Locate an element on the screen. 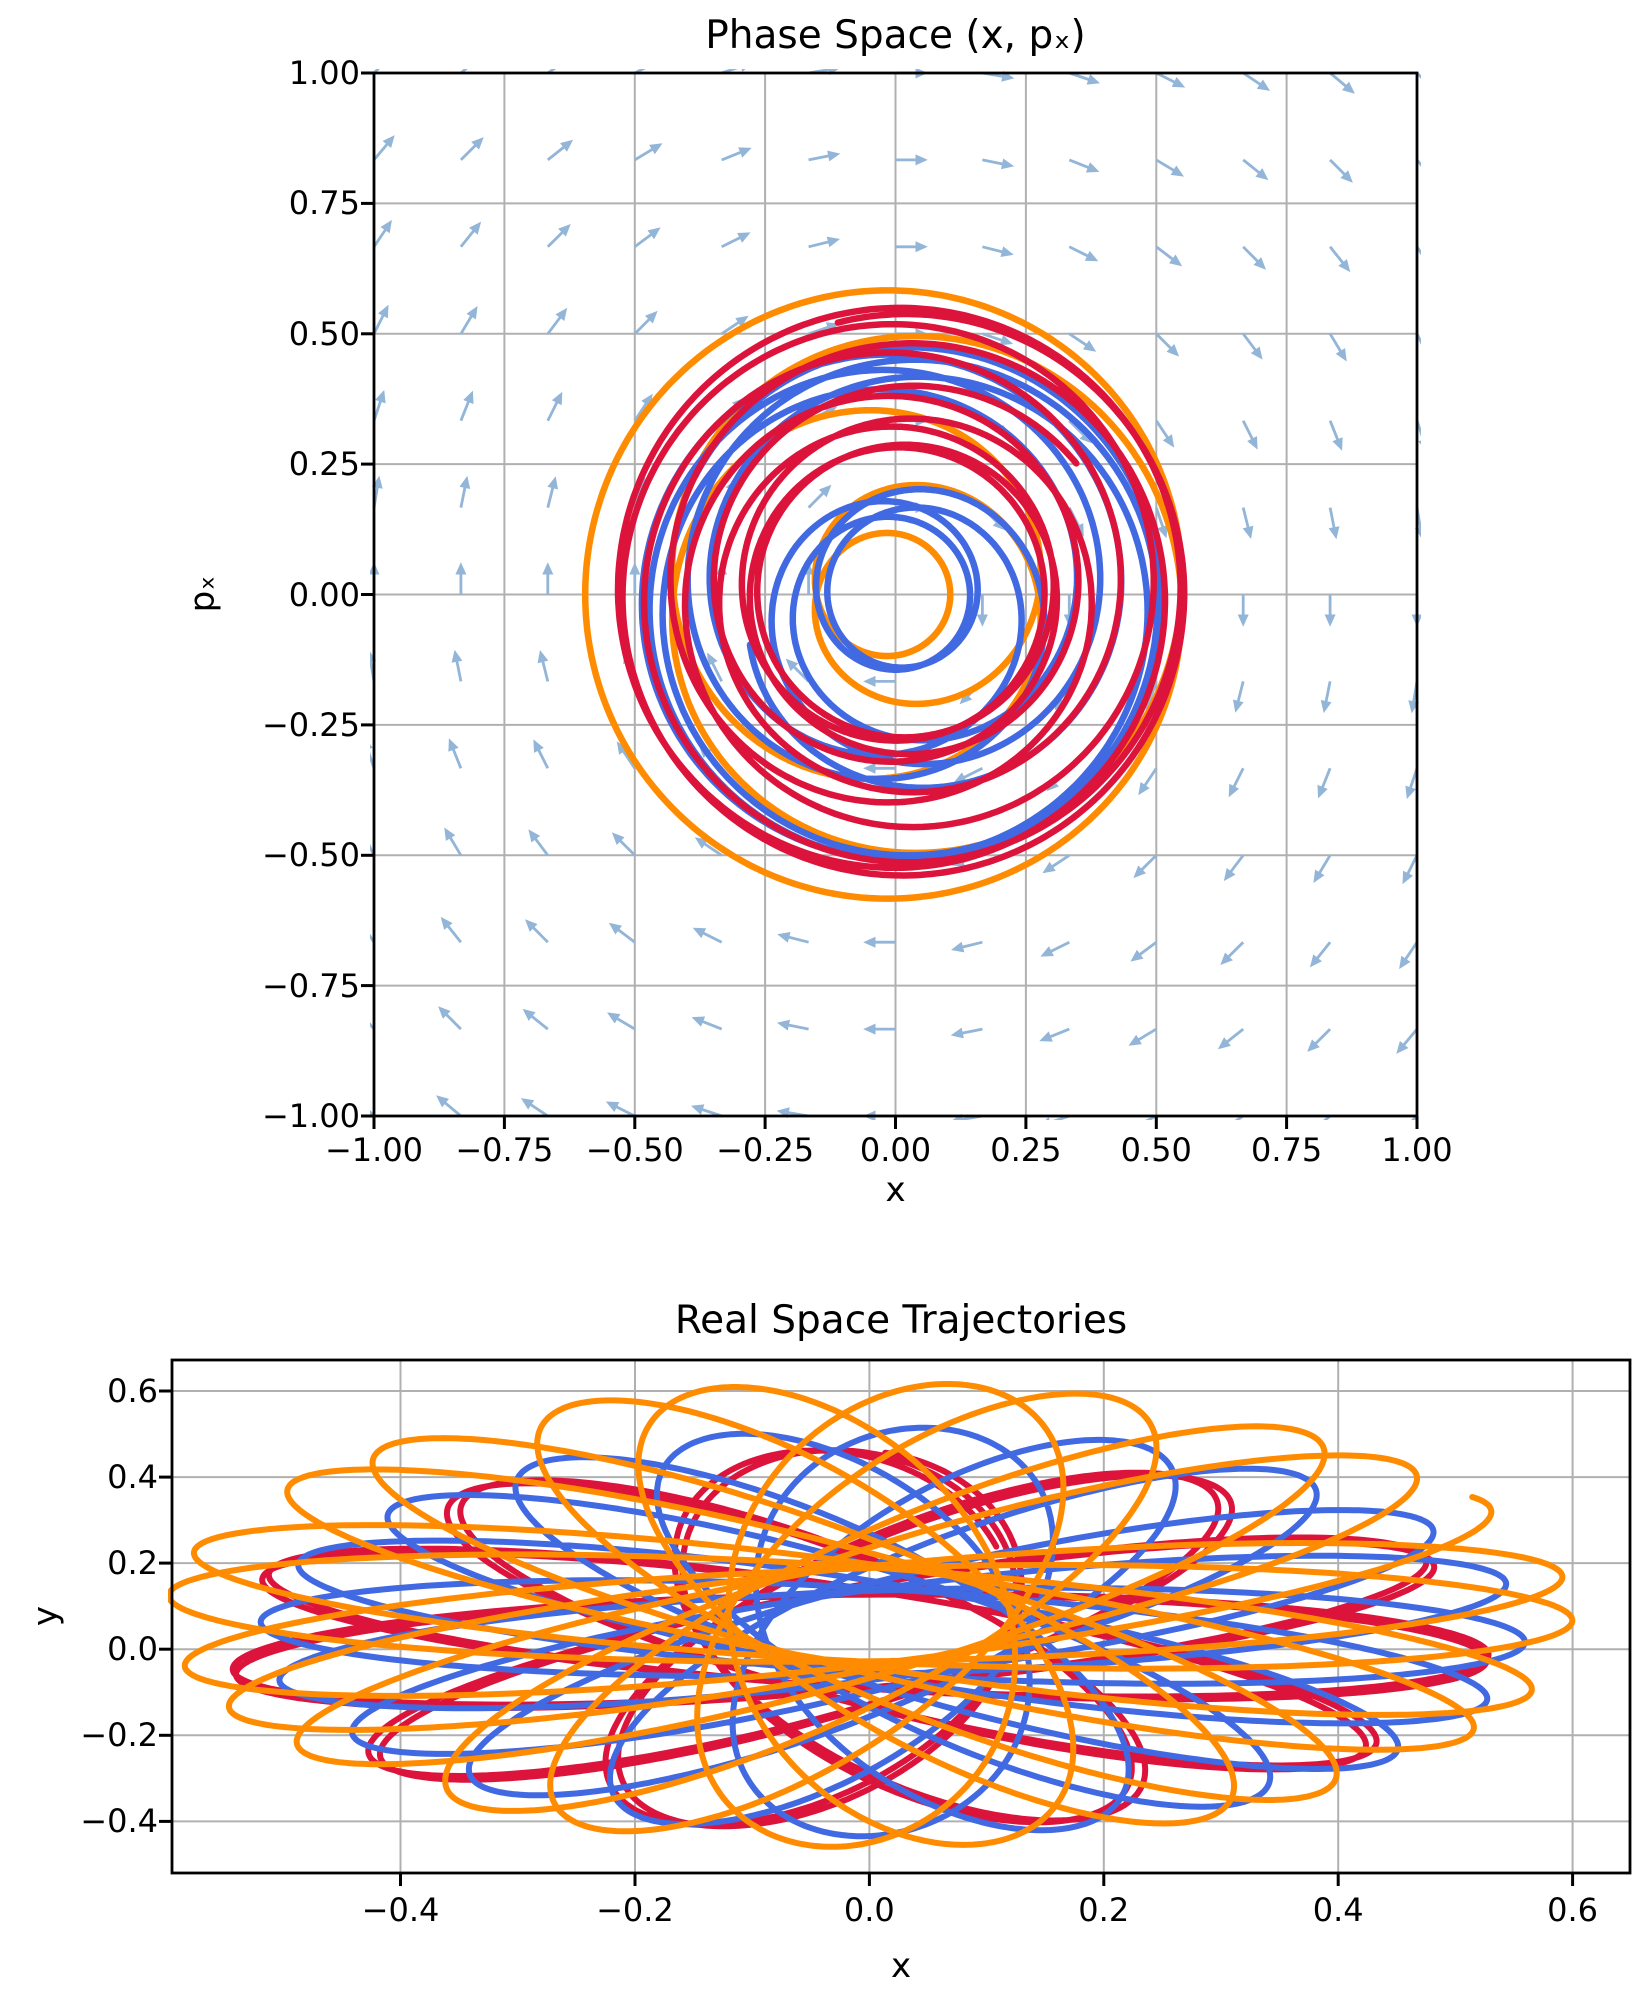 This screenshot has height=2000, width=1646. phase-space-x-tick-label: −0.75 is located at coordinates (504, 1150).